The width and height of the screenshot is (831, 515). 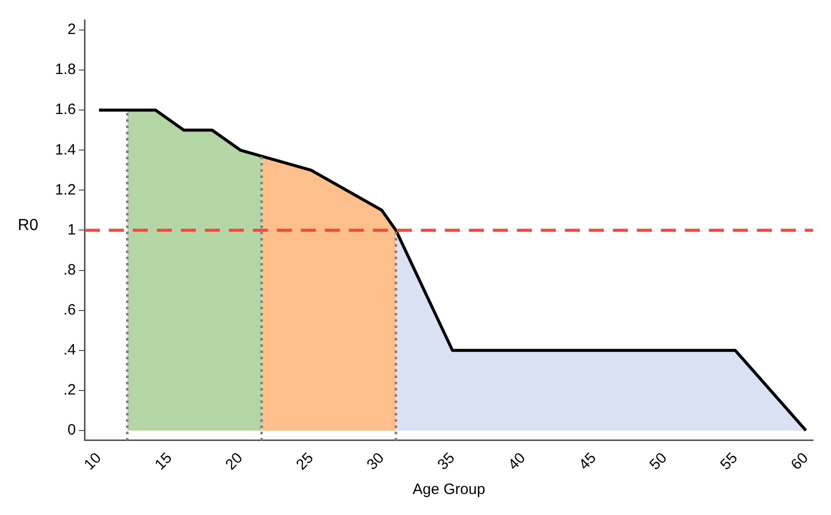 What do you see at coordinates (234, 462) in the screenshot?
I see `x-tick-label: 20` at bounding box center [234, 462].